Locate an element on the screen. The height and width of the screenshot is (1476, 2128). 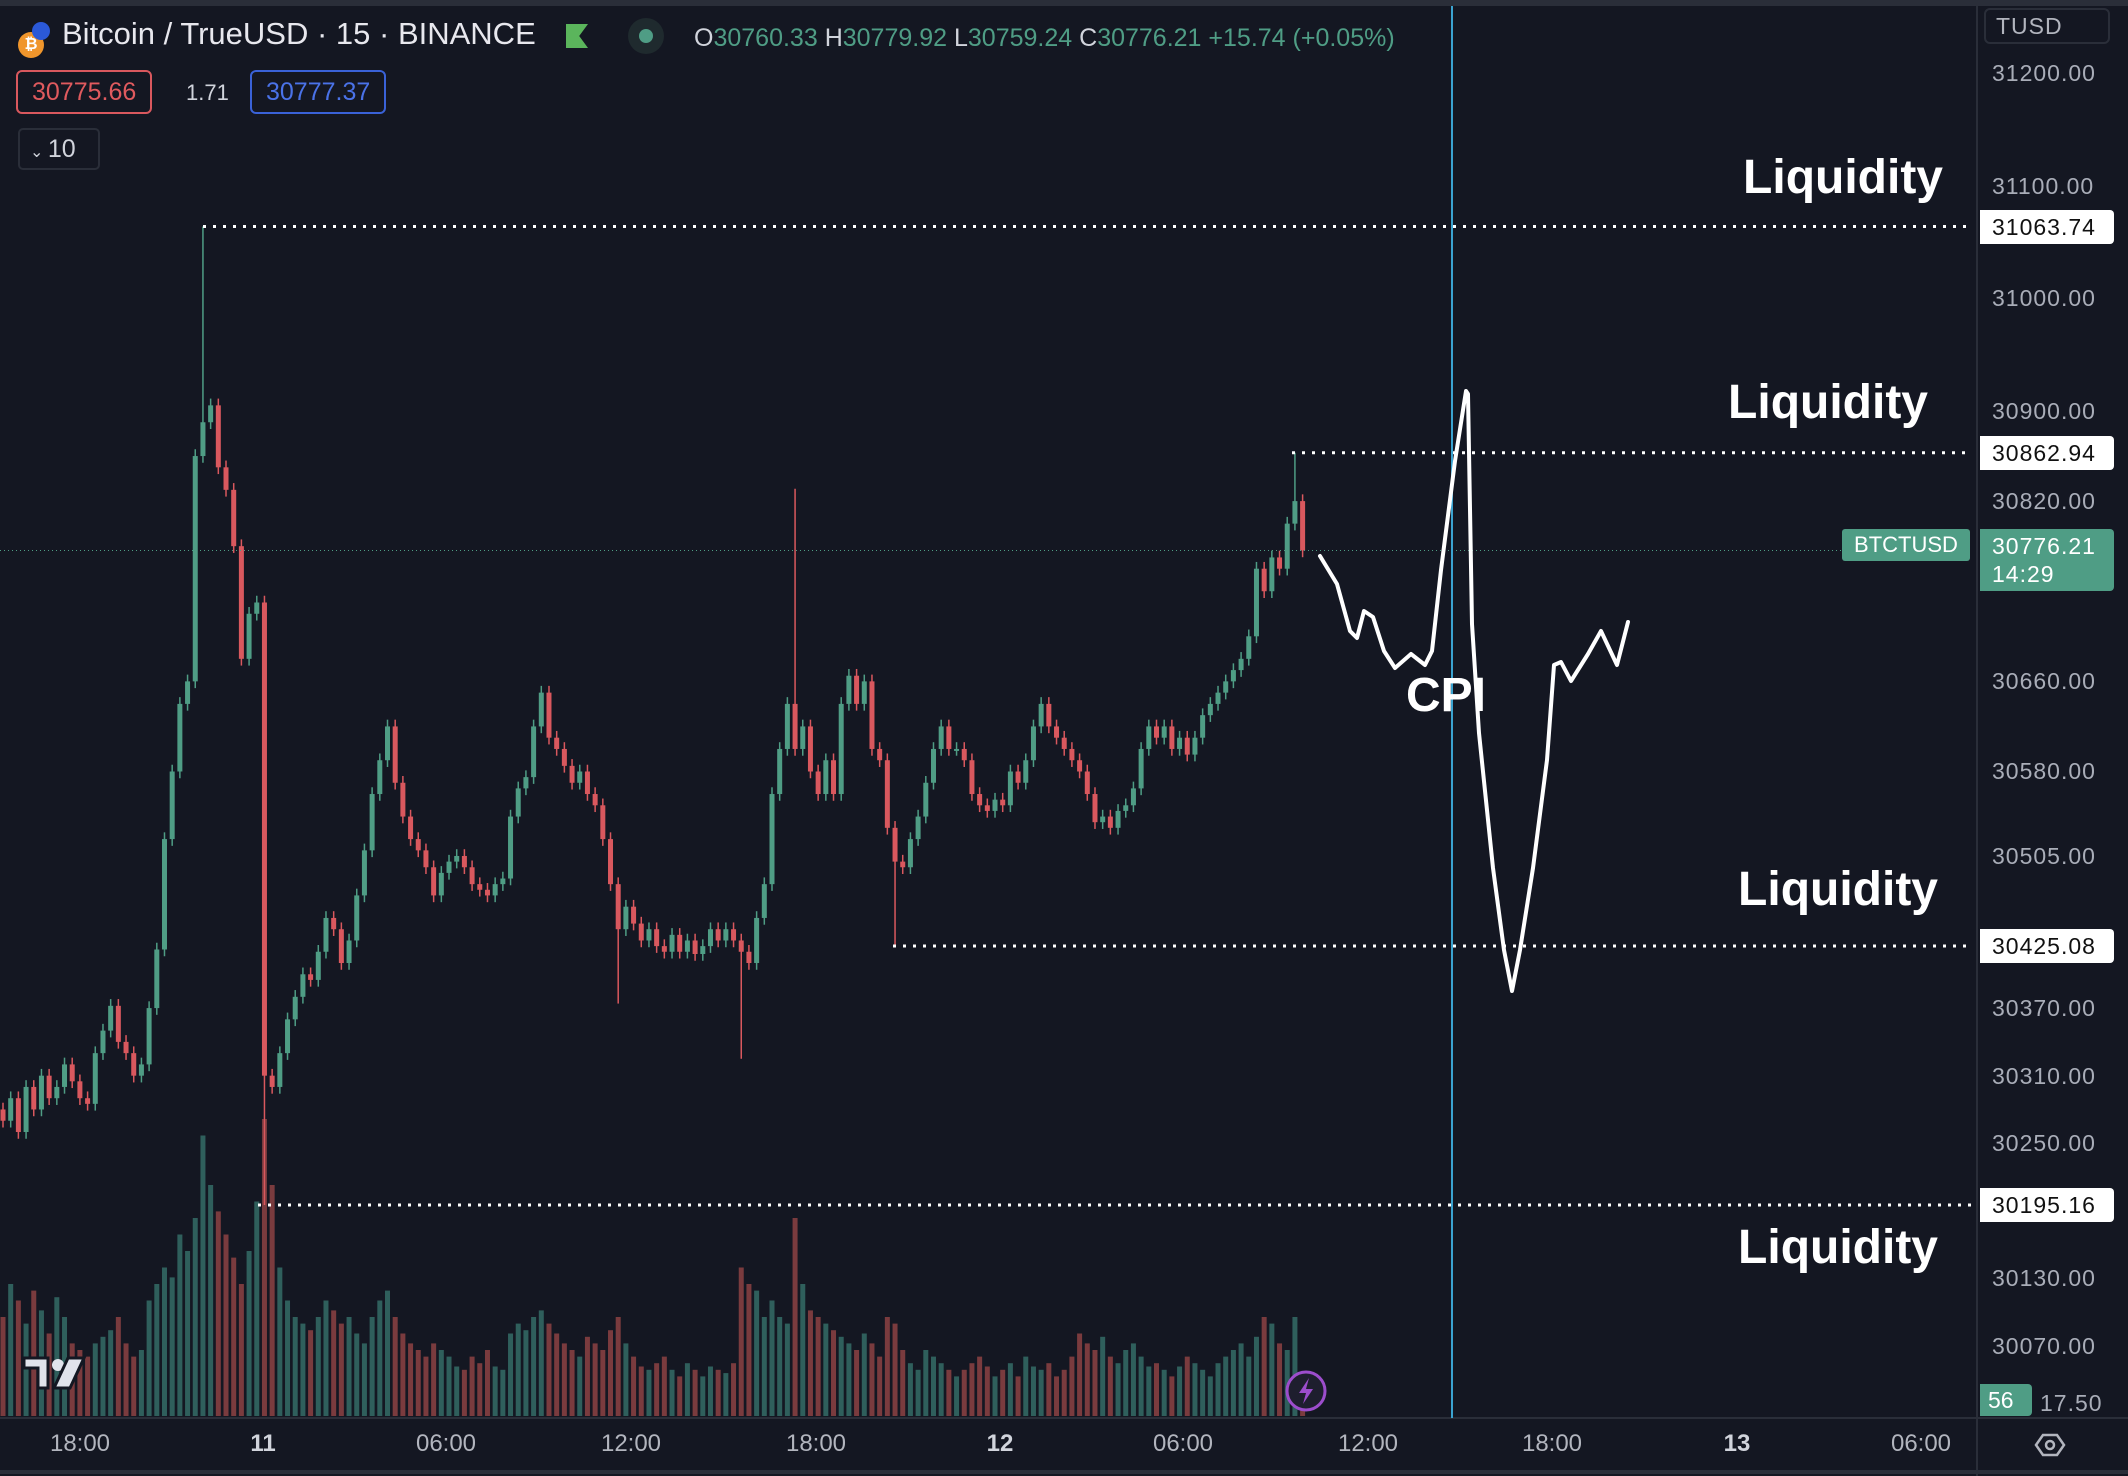
close-label: C is located at coordinates (1088, 38).